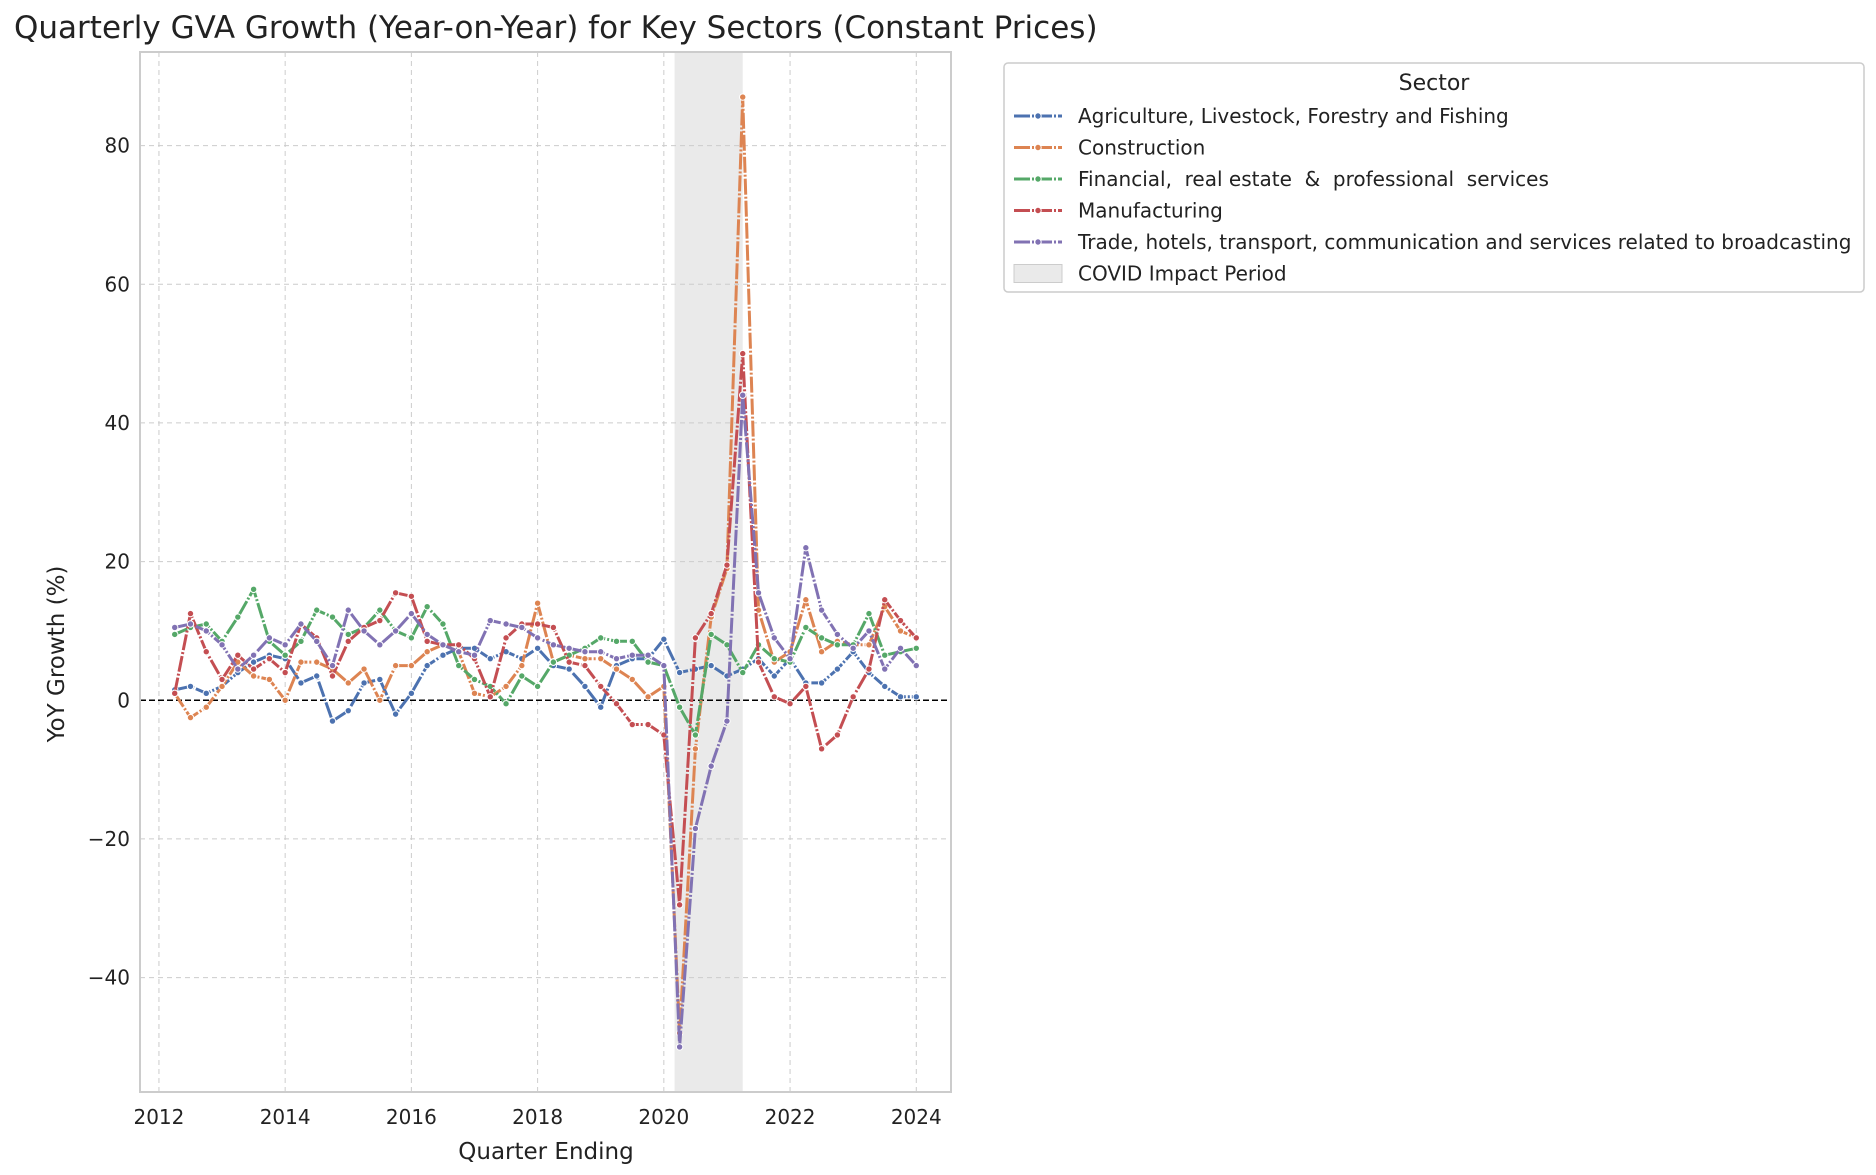 This screenshot has height=1175, width=1876. Describe the element at coordinates (916, 1117) in the screenshot. I see `x-tick-label: 2024` at that location.